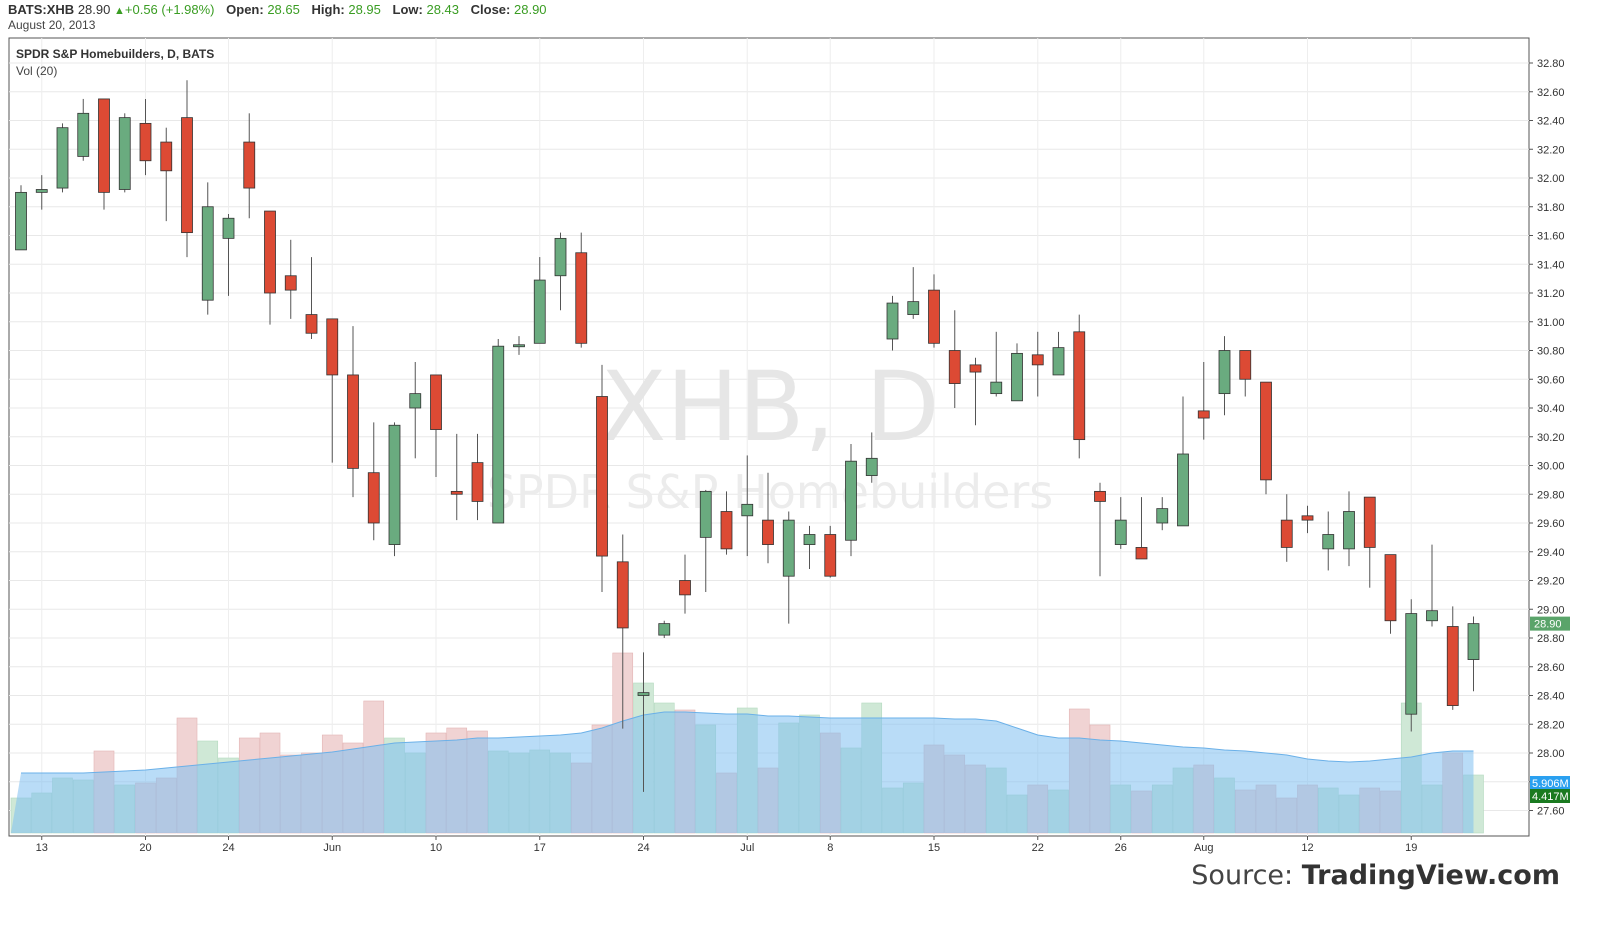 The image size is (1610, 928). I want to click on x-tick-label: 24, so click(228, 848).